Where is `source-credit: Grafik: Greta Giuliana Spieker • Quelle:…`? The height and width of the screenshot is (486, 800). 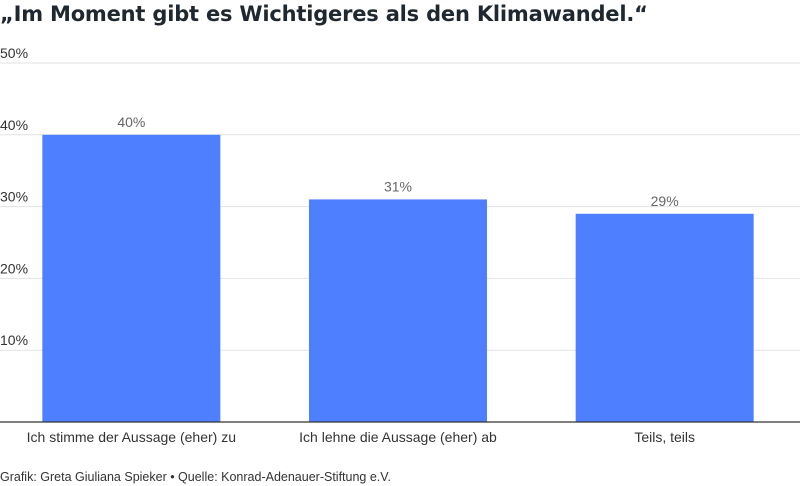 source-credit: Grafik: Greta Giuliana Spieker • Quelle:… is located at coordinates (195, 477).